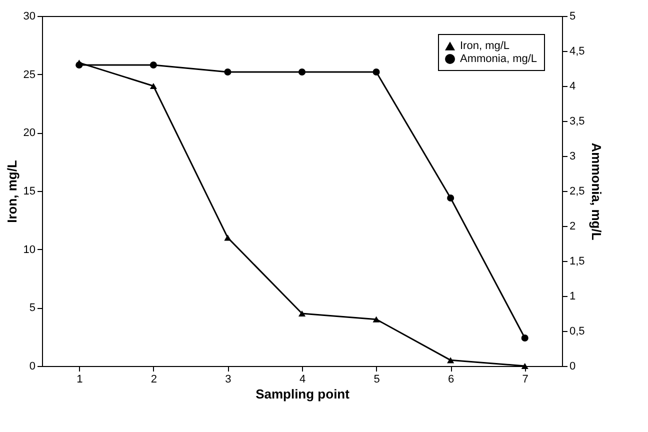  Describe the element at coordinates (573, 16) in the screenshot. I see `y2-tick-label: 5` at that location.